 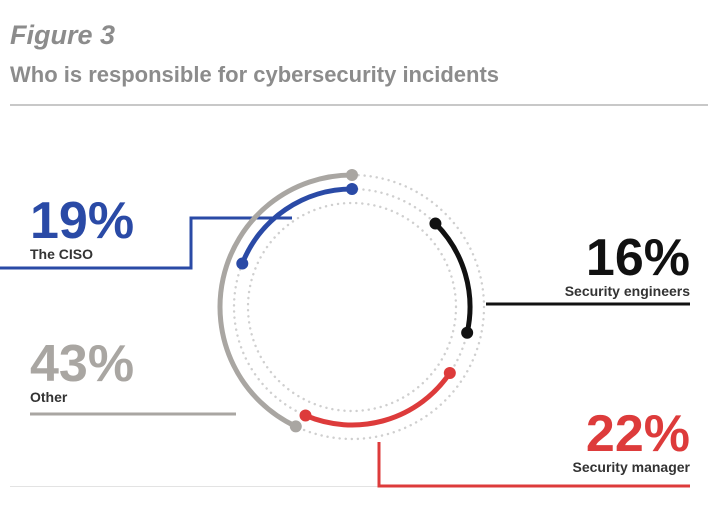 What do you see at coordinates (295, 426) in the screenshot?
I see `arc-end-dot-other` at bounding box center [295, 426].